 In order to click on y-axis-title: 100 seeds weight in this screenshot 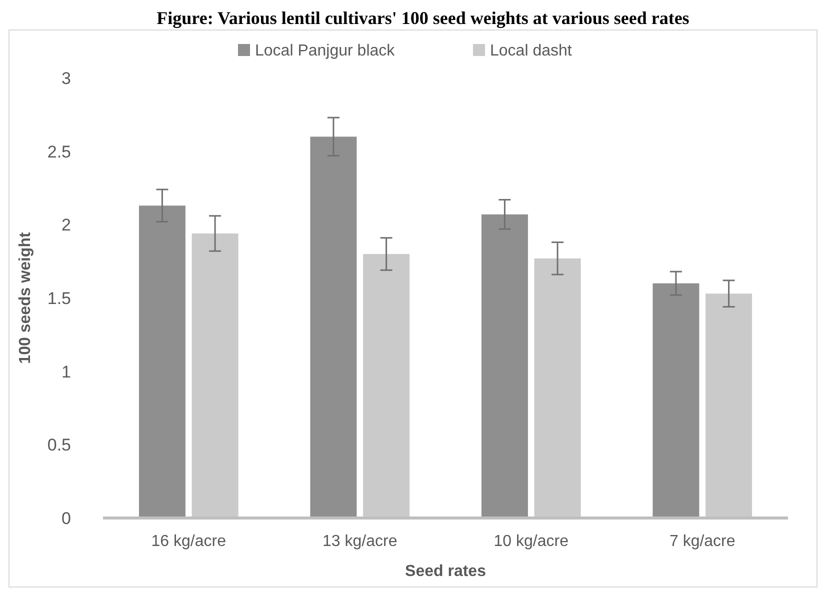, I will do `click(25, 298)`.